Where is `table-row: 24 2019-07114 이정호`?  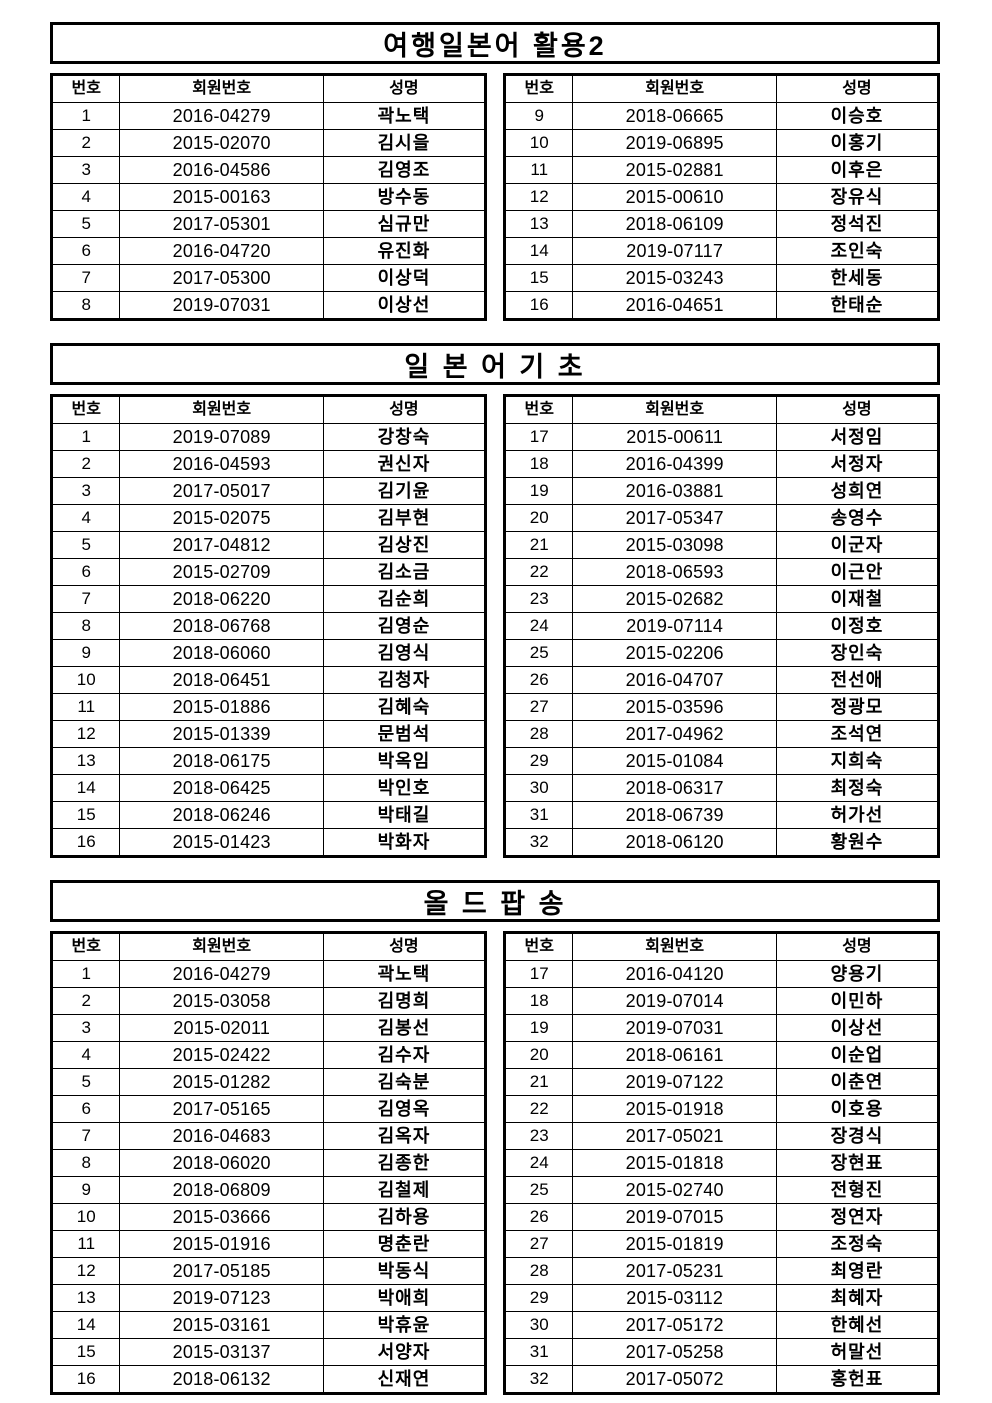
table-row: 24 2019-07114 이정호 is located at coordinates (721, 626).